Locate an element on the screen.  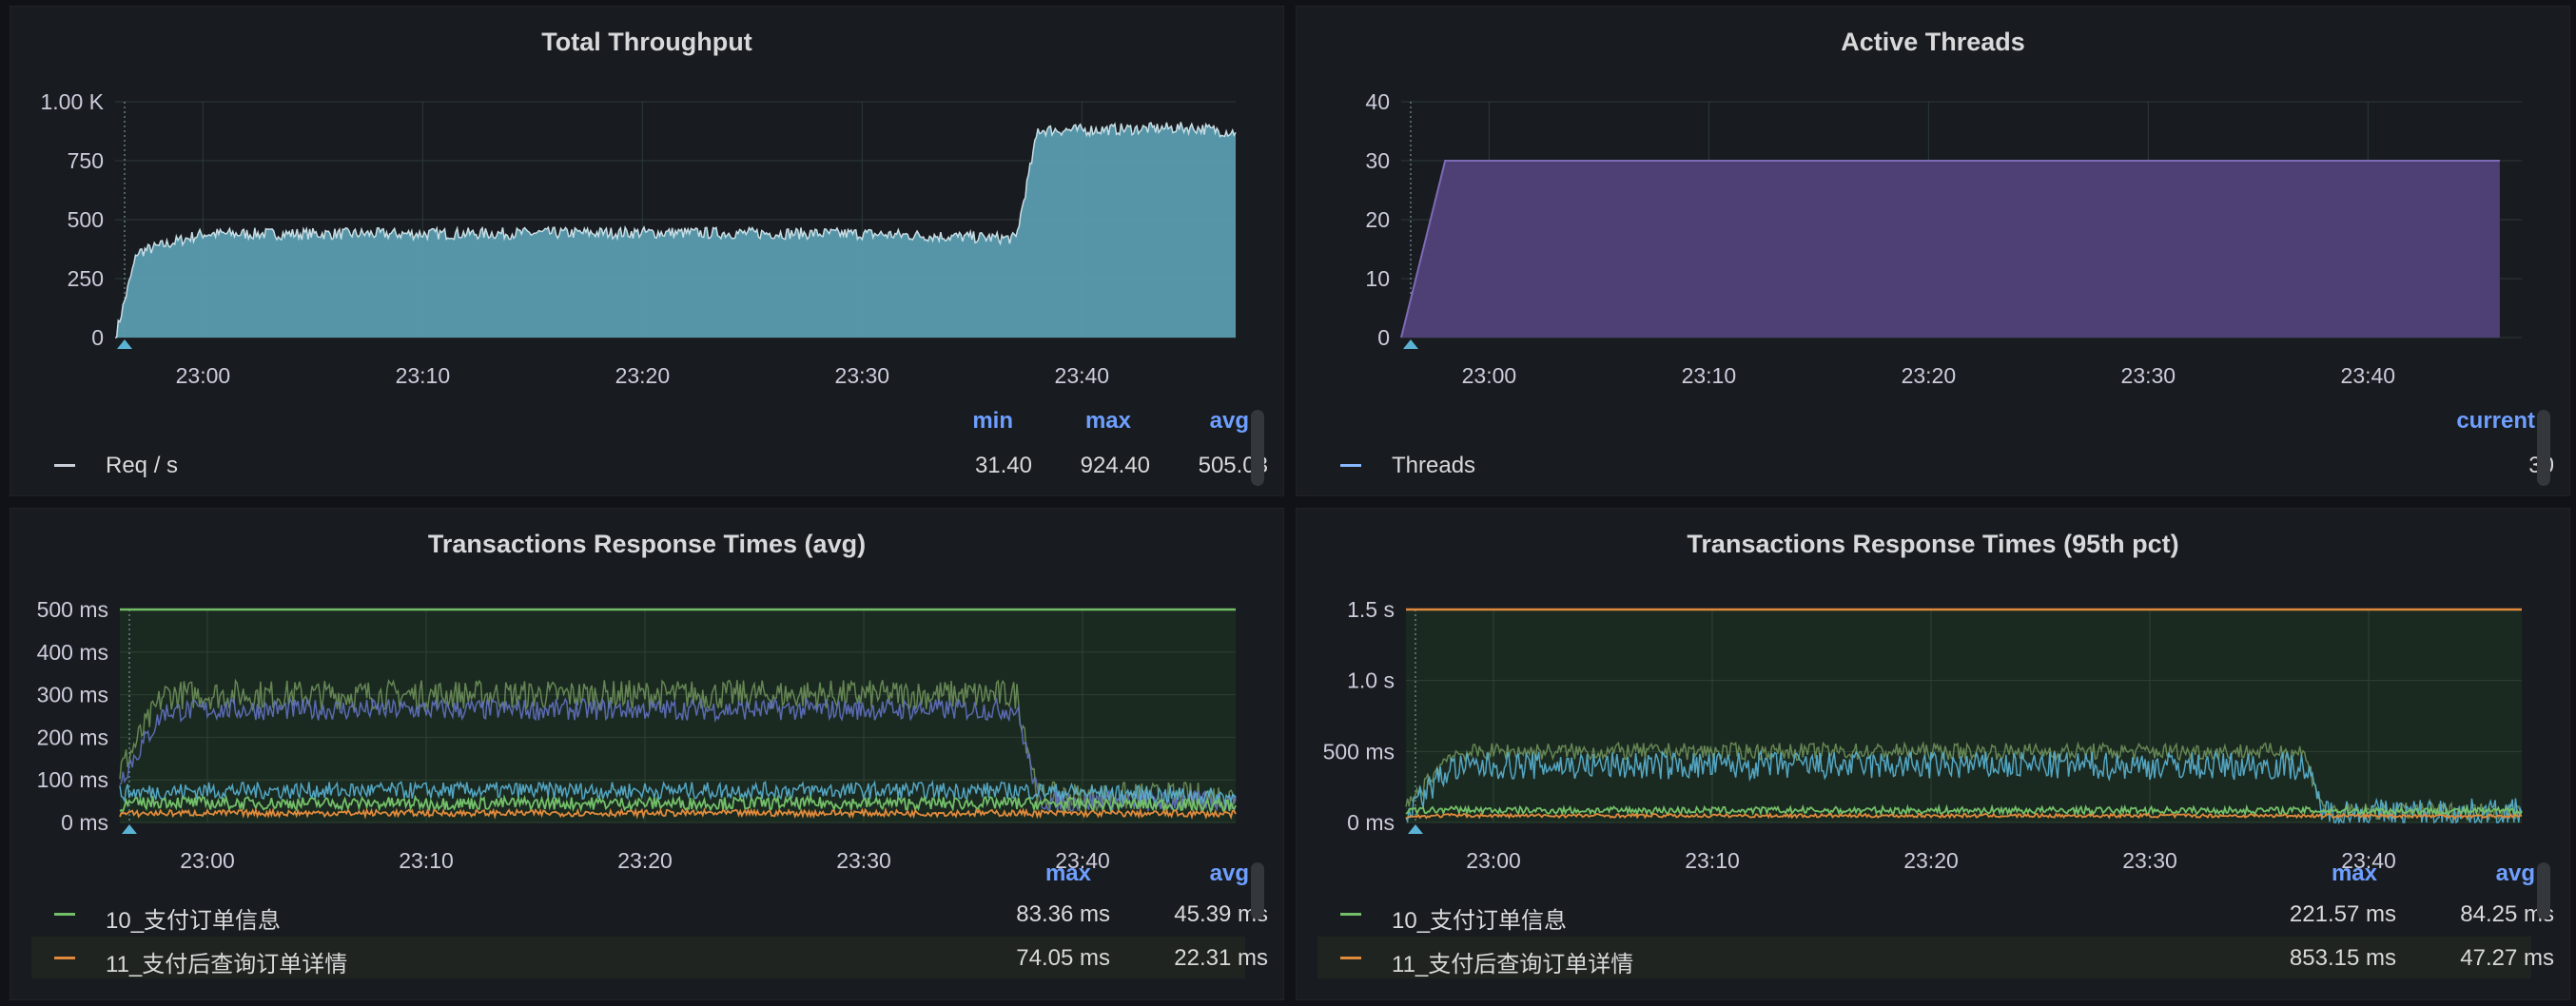
y-tick-label: 250 is located at coordinates (86, 278).